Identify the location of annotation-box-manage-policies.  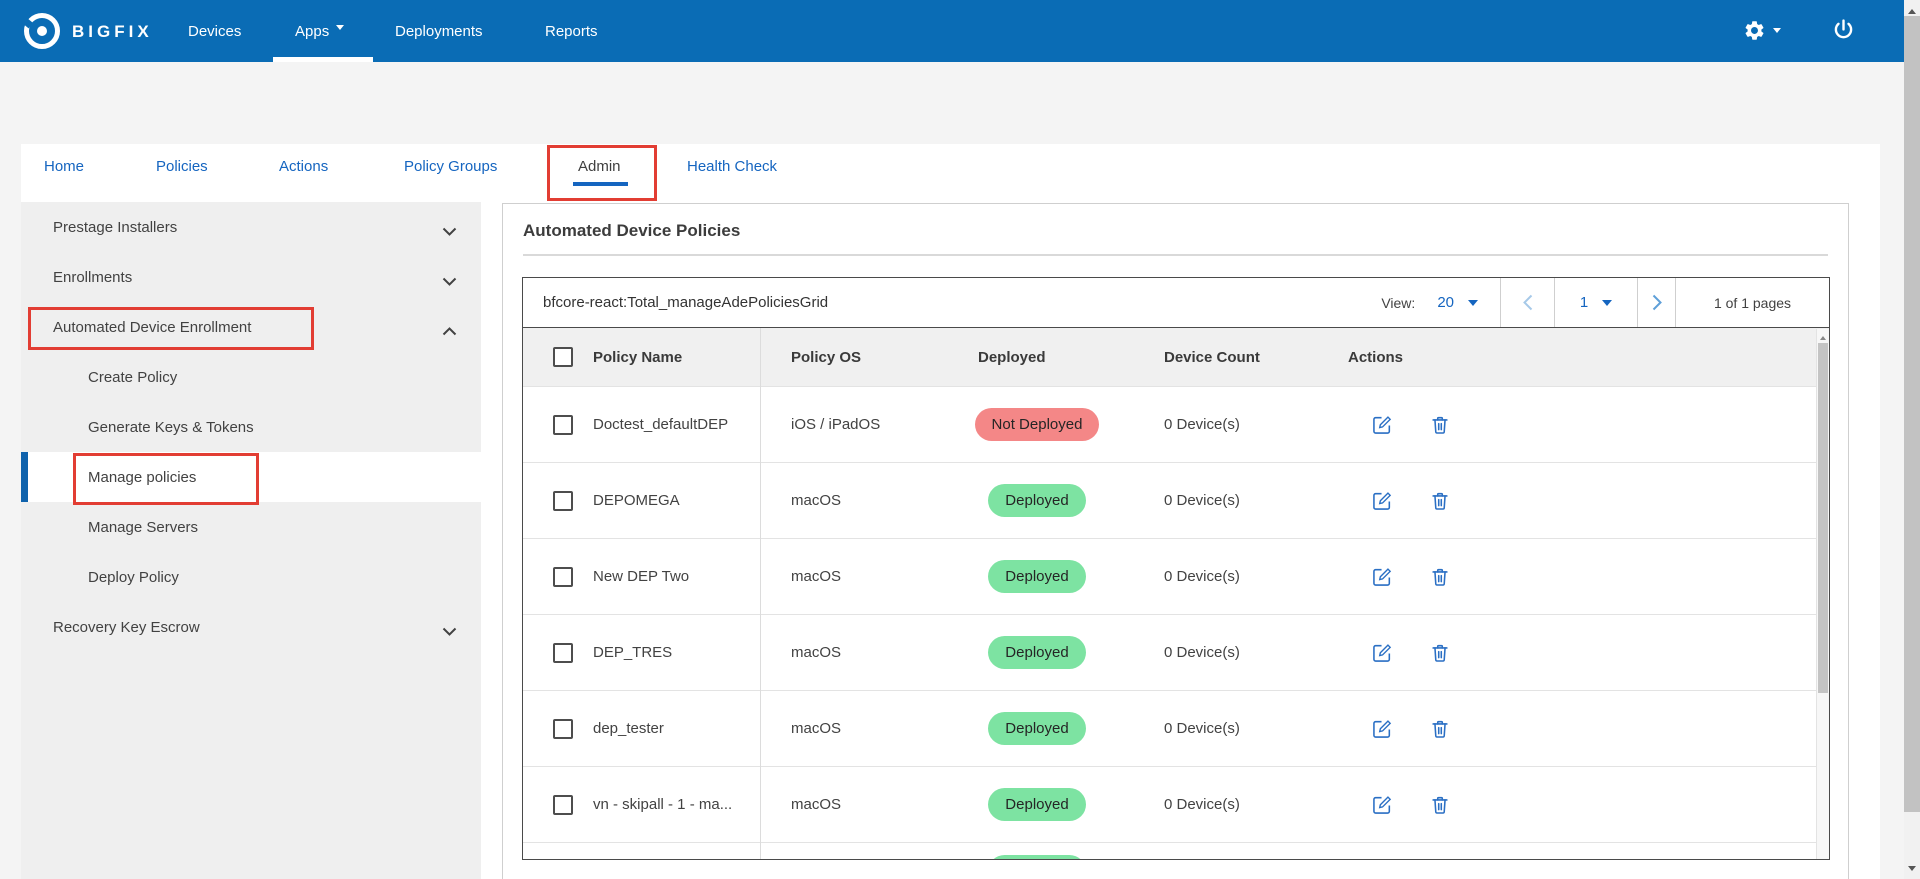
(166, 479).